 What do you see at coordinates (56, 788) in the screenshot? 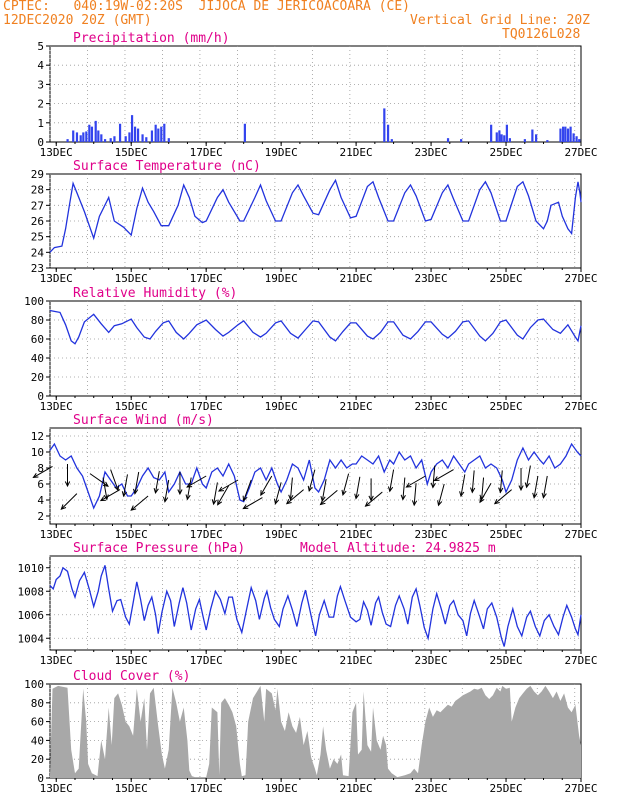
I see `cloud-xtick-label: 13DEC` at bounding box center [56, 788].